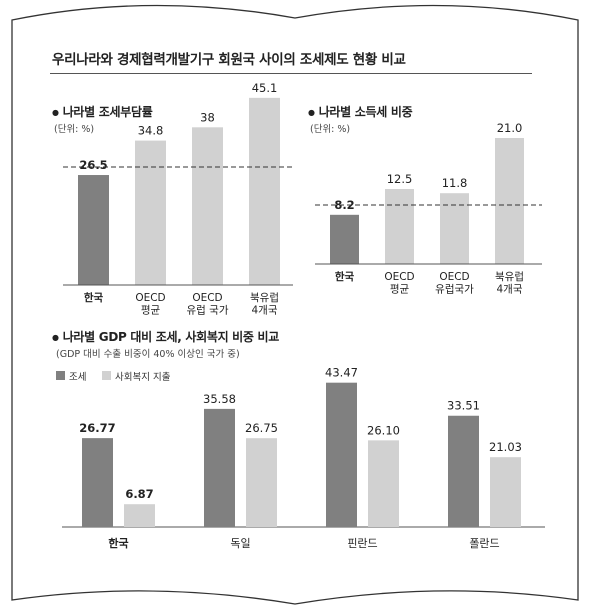 This screenshot has height=613, width=590. I want to click on chart1-value-label-1: 34.8, so click(151, 131).